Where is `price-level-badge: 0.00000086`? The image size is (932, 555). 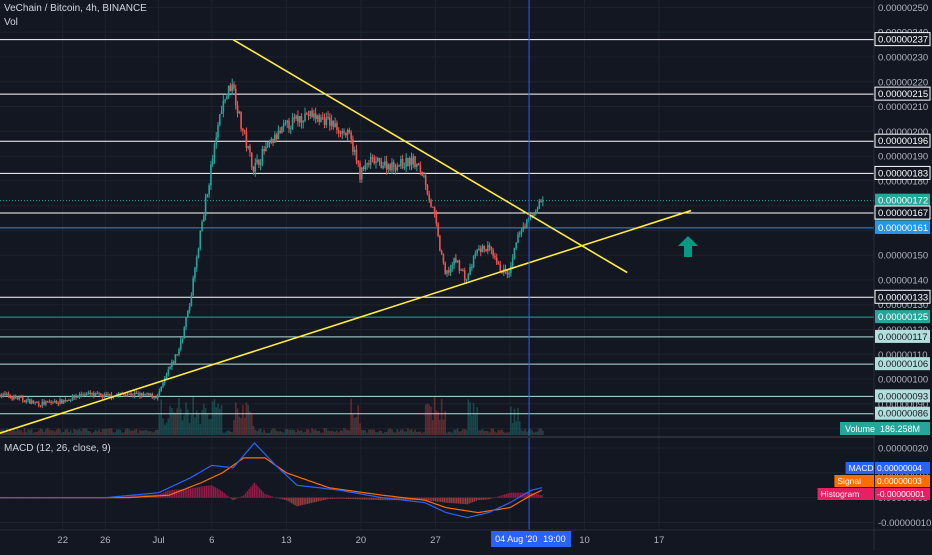
price-level-badge: 0.00000086 is located at coordinates (902, 413).